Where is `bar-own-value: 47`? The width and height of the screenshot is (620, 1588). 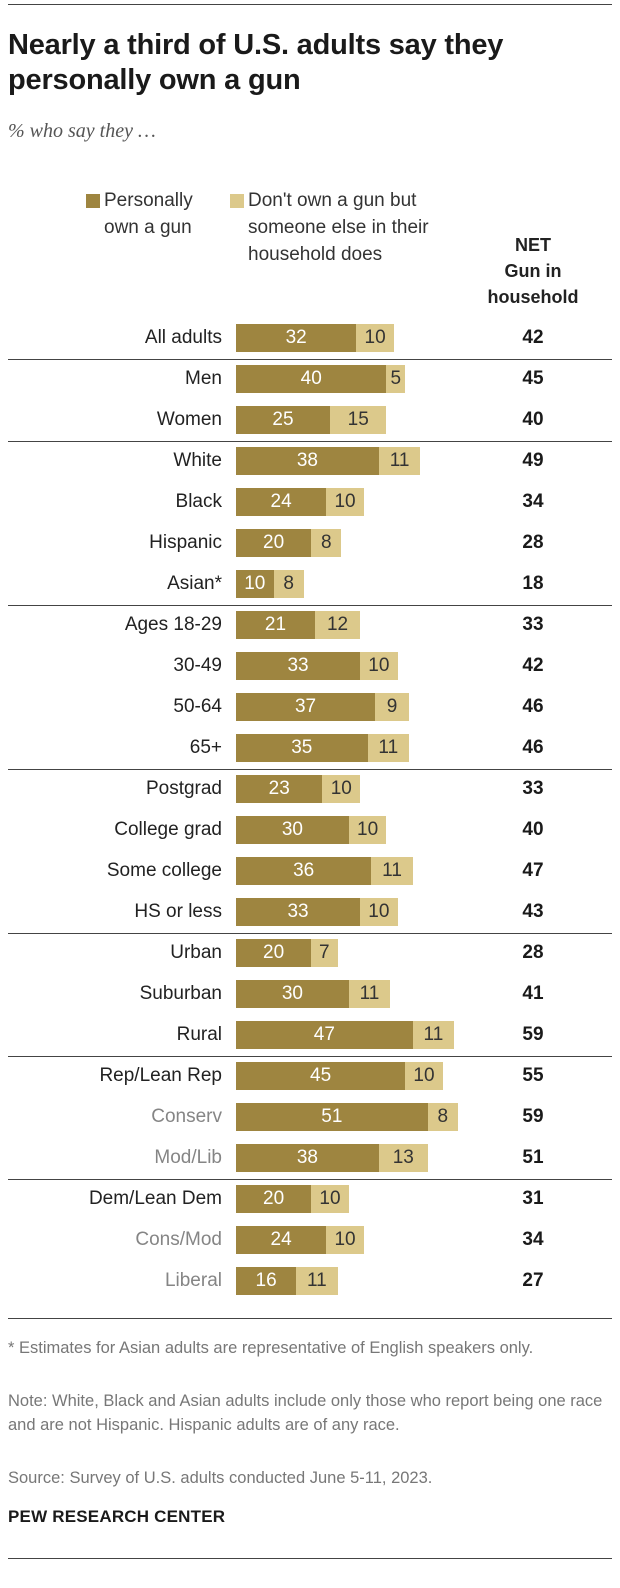 bar-own-value: 47 is located at coordinates (324, 1034).